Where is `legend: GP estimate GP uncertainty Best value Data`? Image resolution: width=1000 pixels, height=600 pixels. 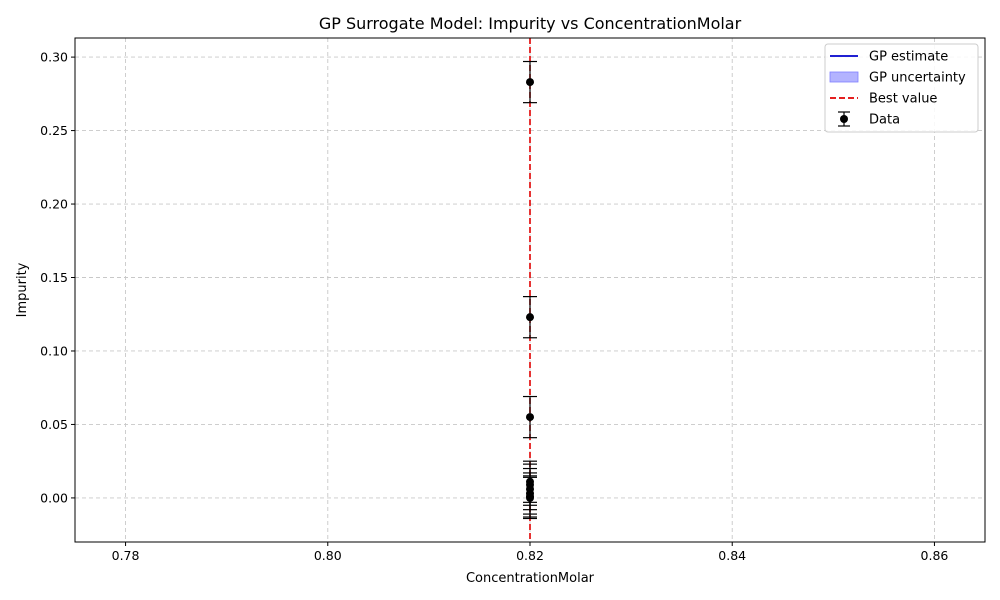 legend: GP estimate GP uncertainty Best value Data is located at coordinates (901, 88).